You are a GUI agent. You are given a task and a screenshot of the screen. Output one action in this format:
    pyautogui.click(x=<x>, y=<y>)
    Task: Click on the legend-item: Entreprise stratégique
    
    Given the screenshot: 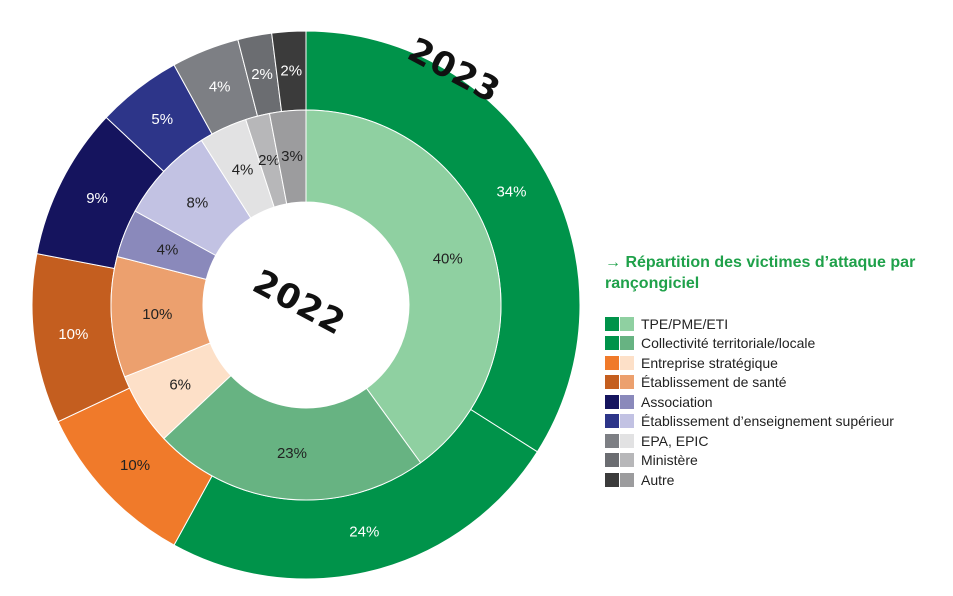 What is the action you would take?
    pyautogui.click(x=749, y=363)
    